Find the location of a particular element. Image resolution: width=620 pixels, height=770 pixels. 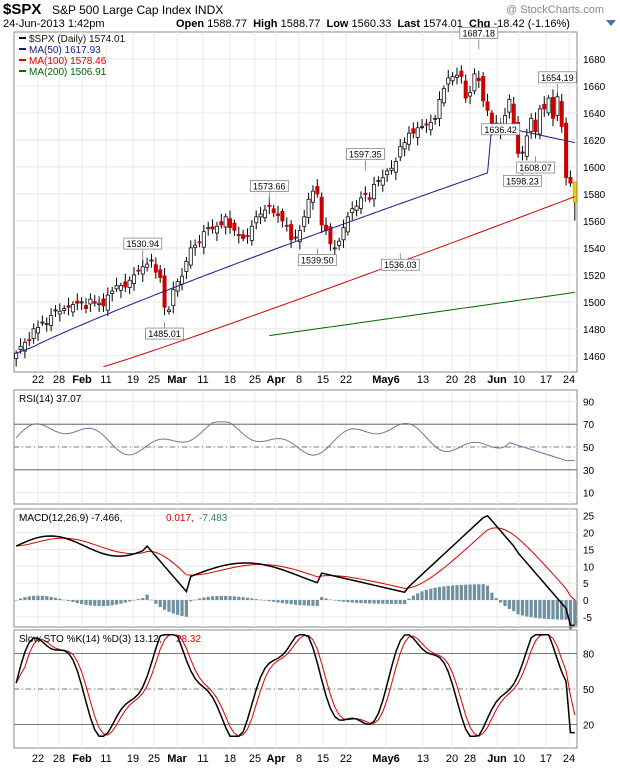

y-tick-label: 25 is located at coordinates (589, 517).